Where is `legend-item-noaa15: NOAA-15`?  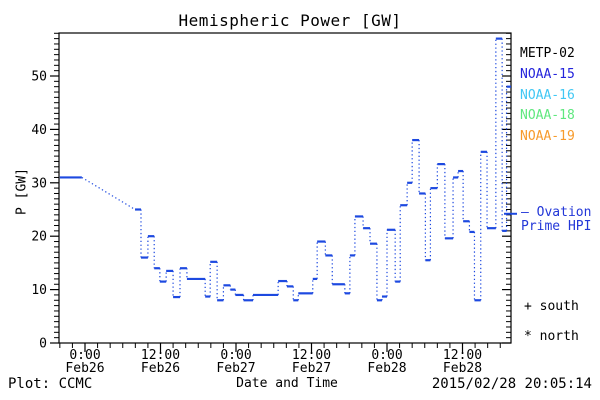
legend-item-noaa15: NOAA-15 is located at coordinates (547, 74).